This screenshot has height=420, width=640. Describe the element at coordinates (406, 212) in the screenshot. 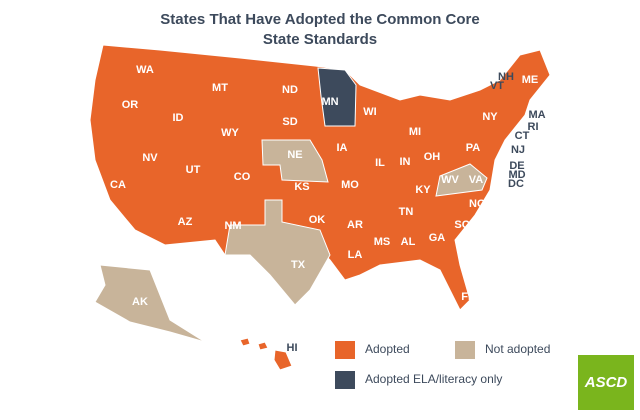

I see `state-label: TN` at that location.